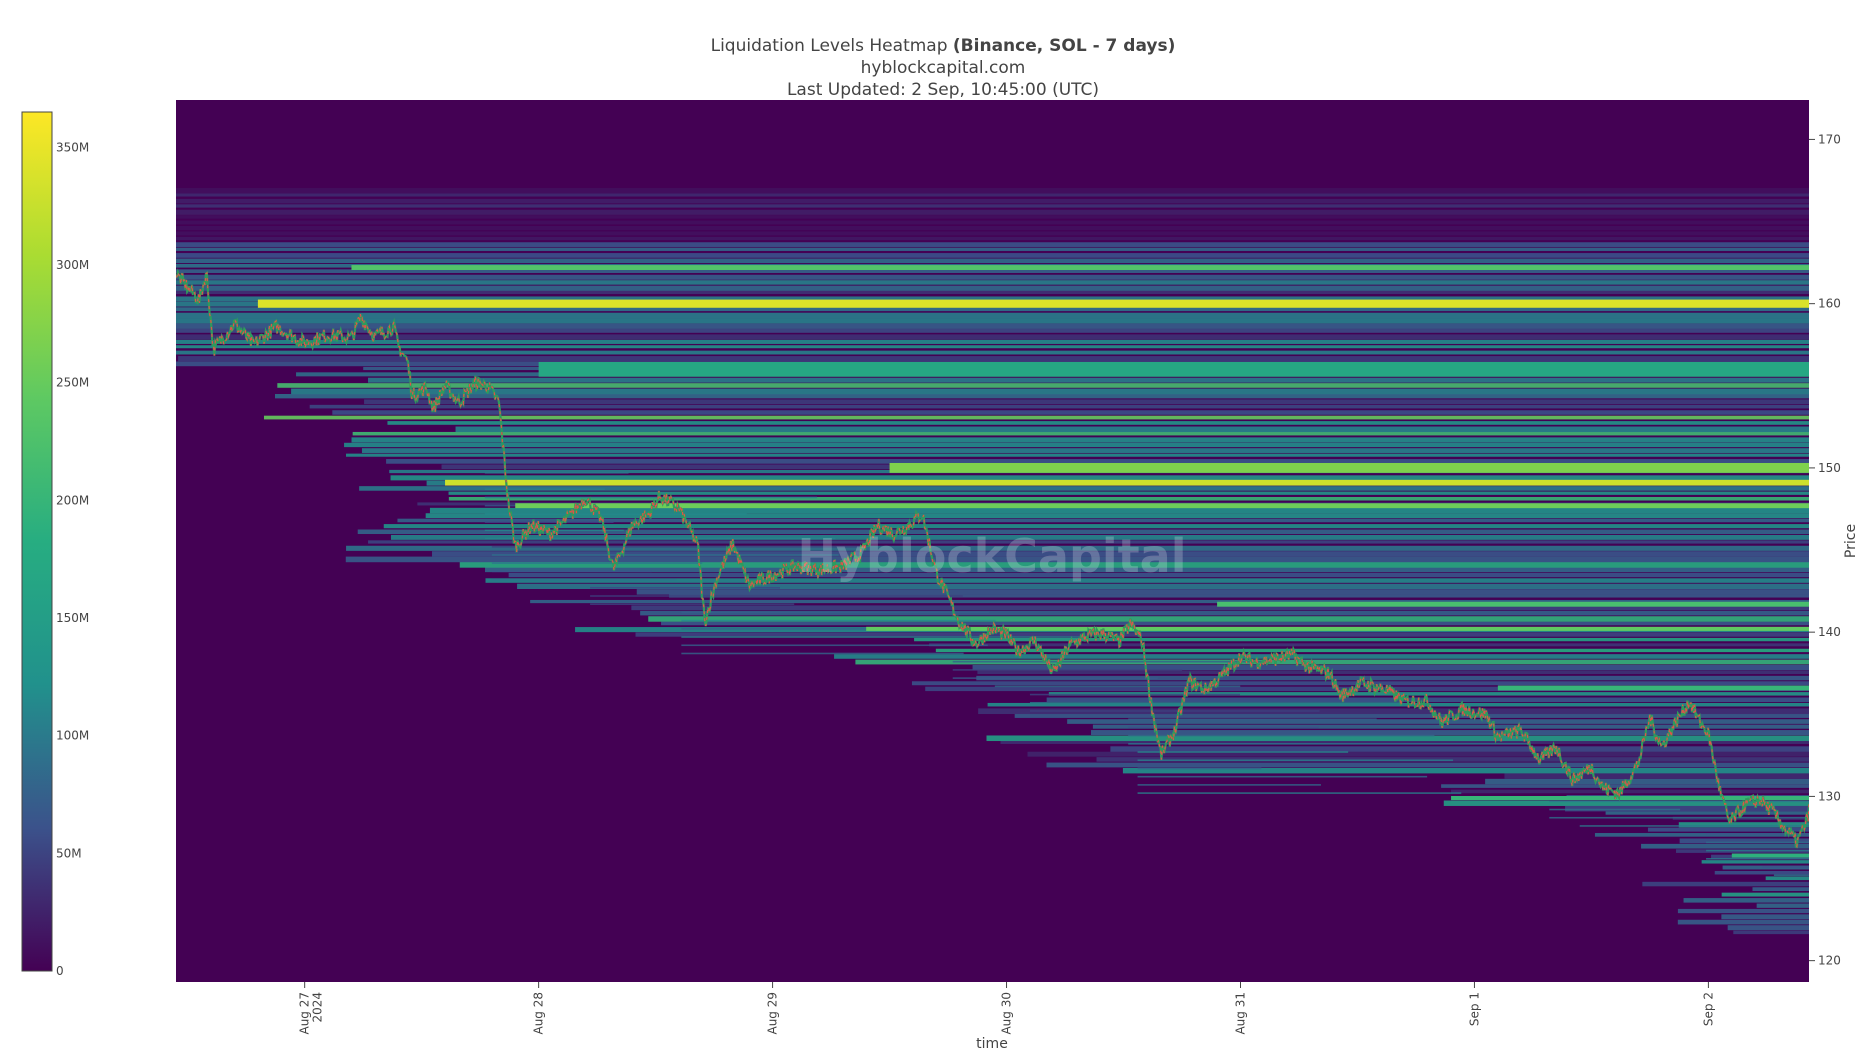 The width and height of the screenshot is (1866, 1054). What do you see at coordinates (1829, 468) in the screenshot?
I see `y-tick-label: 150` at bounding box center [1829, 468].